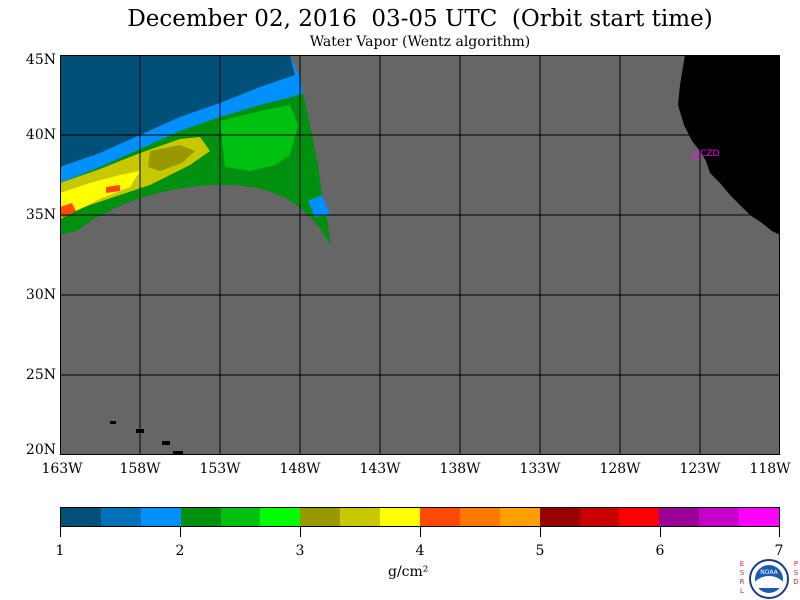 This screenshot has height=600, width=800. I want to click on lat-label-40n: 40N, so click(40, 135).